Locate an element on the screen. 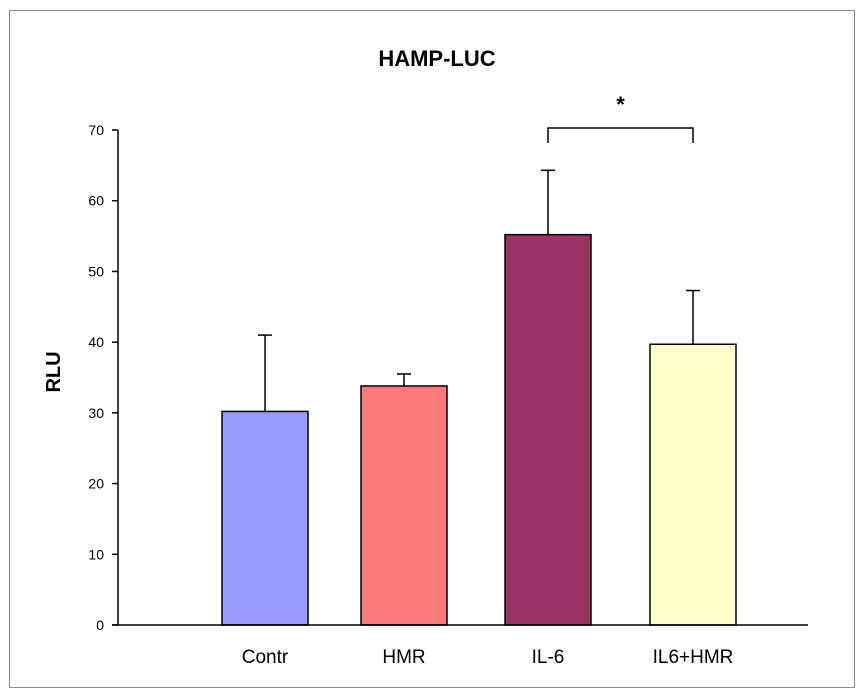 This screenshot has width=860, height=691. significance-marker: * is located at coordinates (620, 104).